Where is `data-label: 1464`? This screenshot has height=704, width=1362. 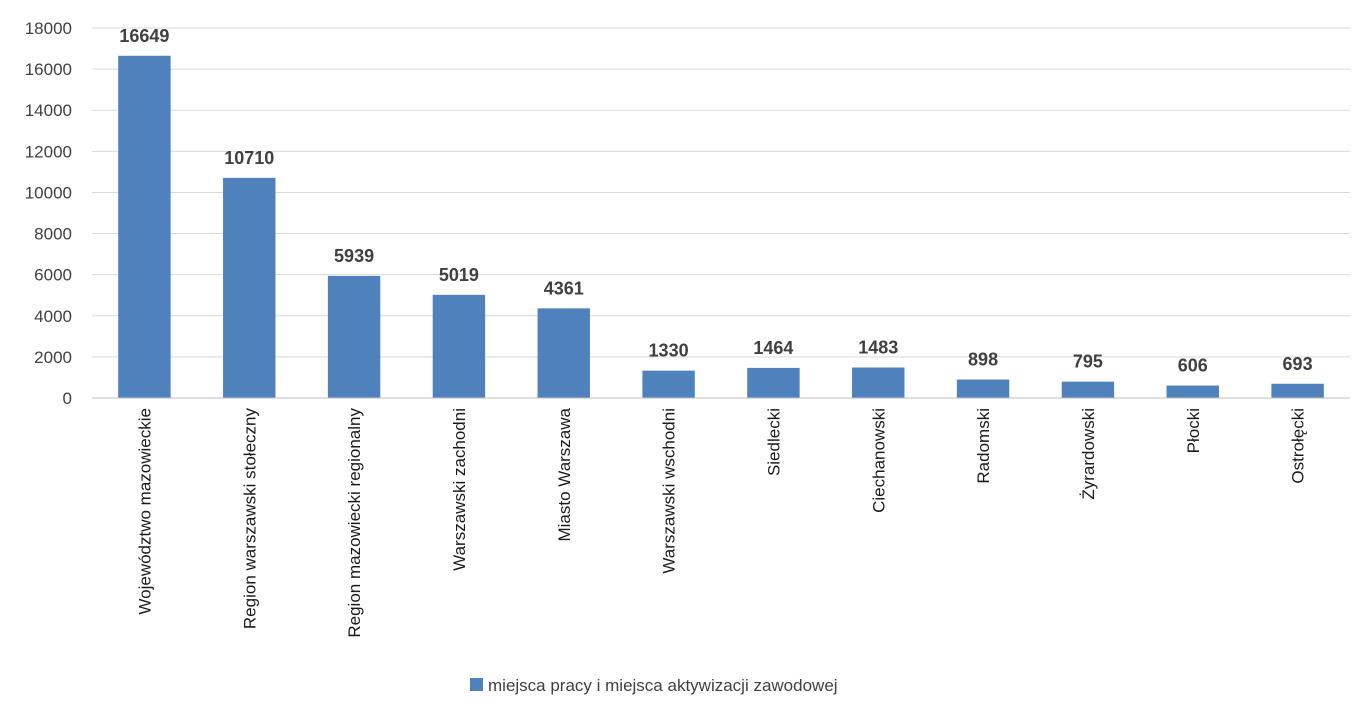
data-label: 1464 is located at coordinates (773, 348).